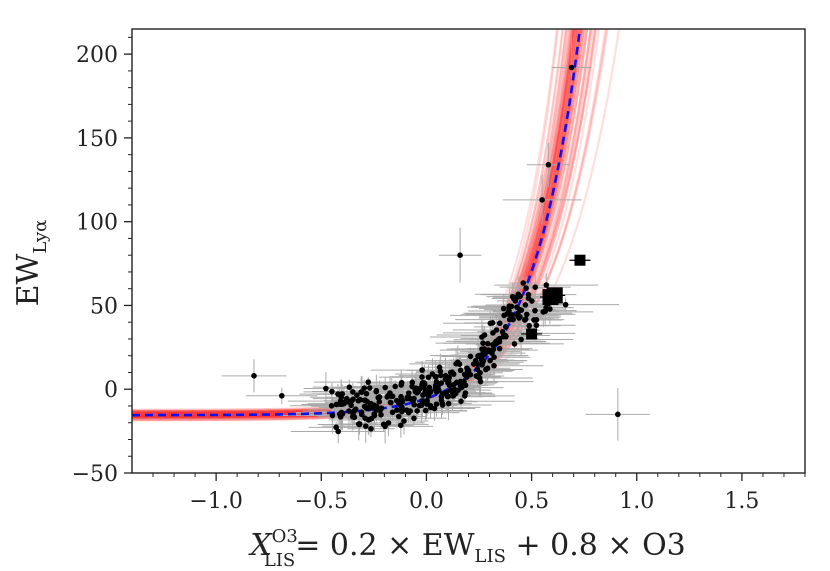  What do you see at coordinates (97, 55) in the screenshot?
I see `y-tick-label: 200` at bounding box center [97, 55].